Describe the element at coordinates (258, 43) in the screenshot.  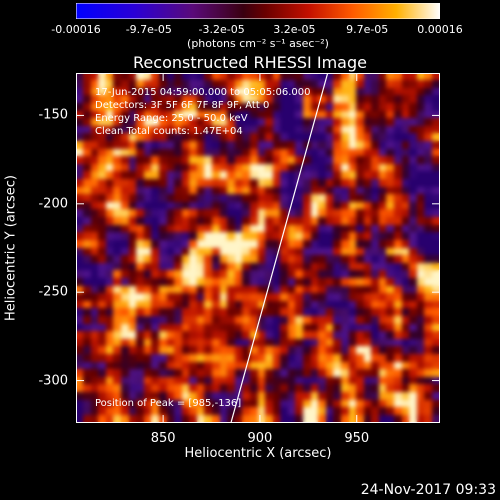
I see `colorbar-units: (photons cm⁻² s⁻¹ asec⁻²)` at that location.